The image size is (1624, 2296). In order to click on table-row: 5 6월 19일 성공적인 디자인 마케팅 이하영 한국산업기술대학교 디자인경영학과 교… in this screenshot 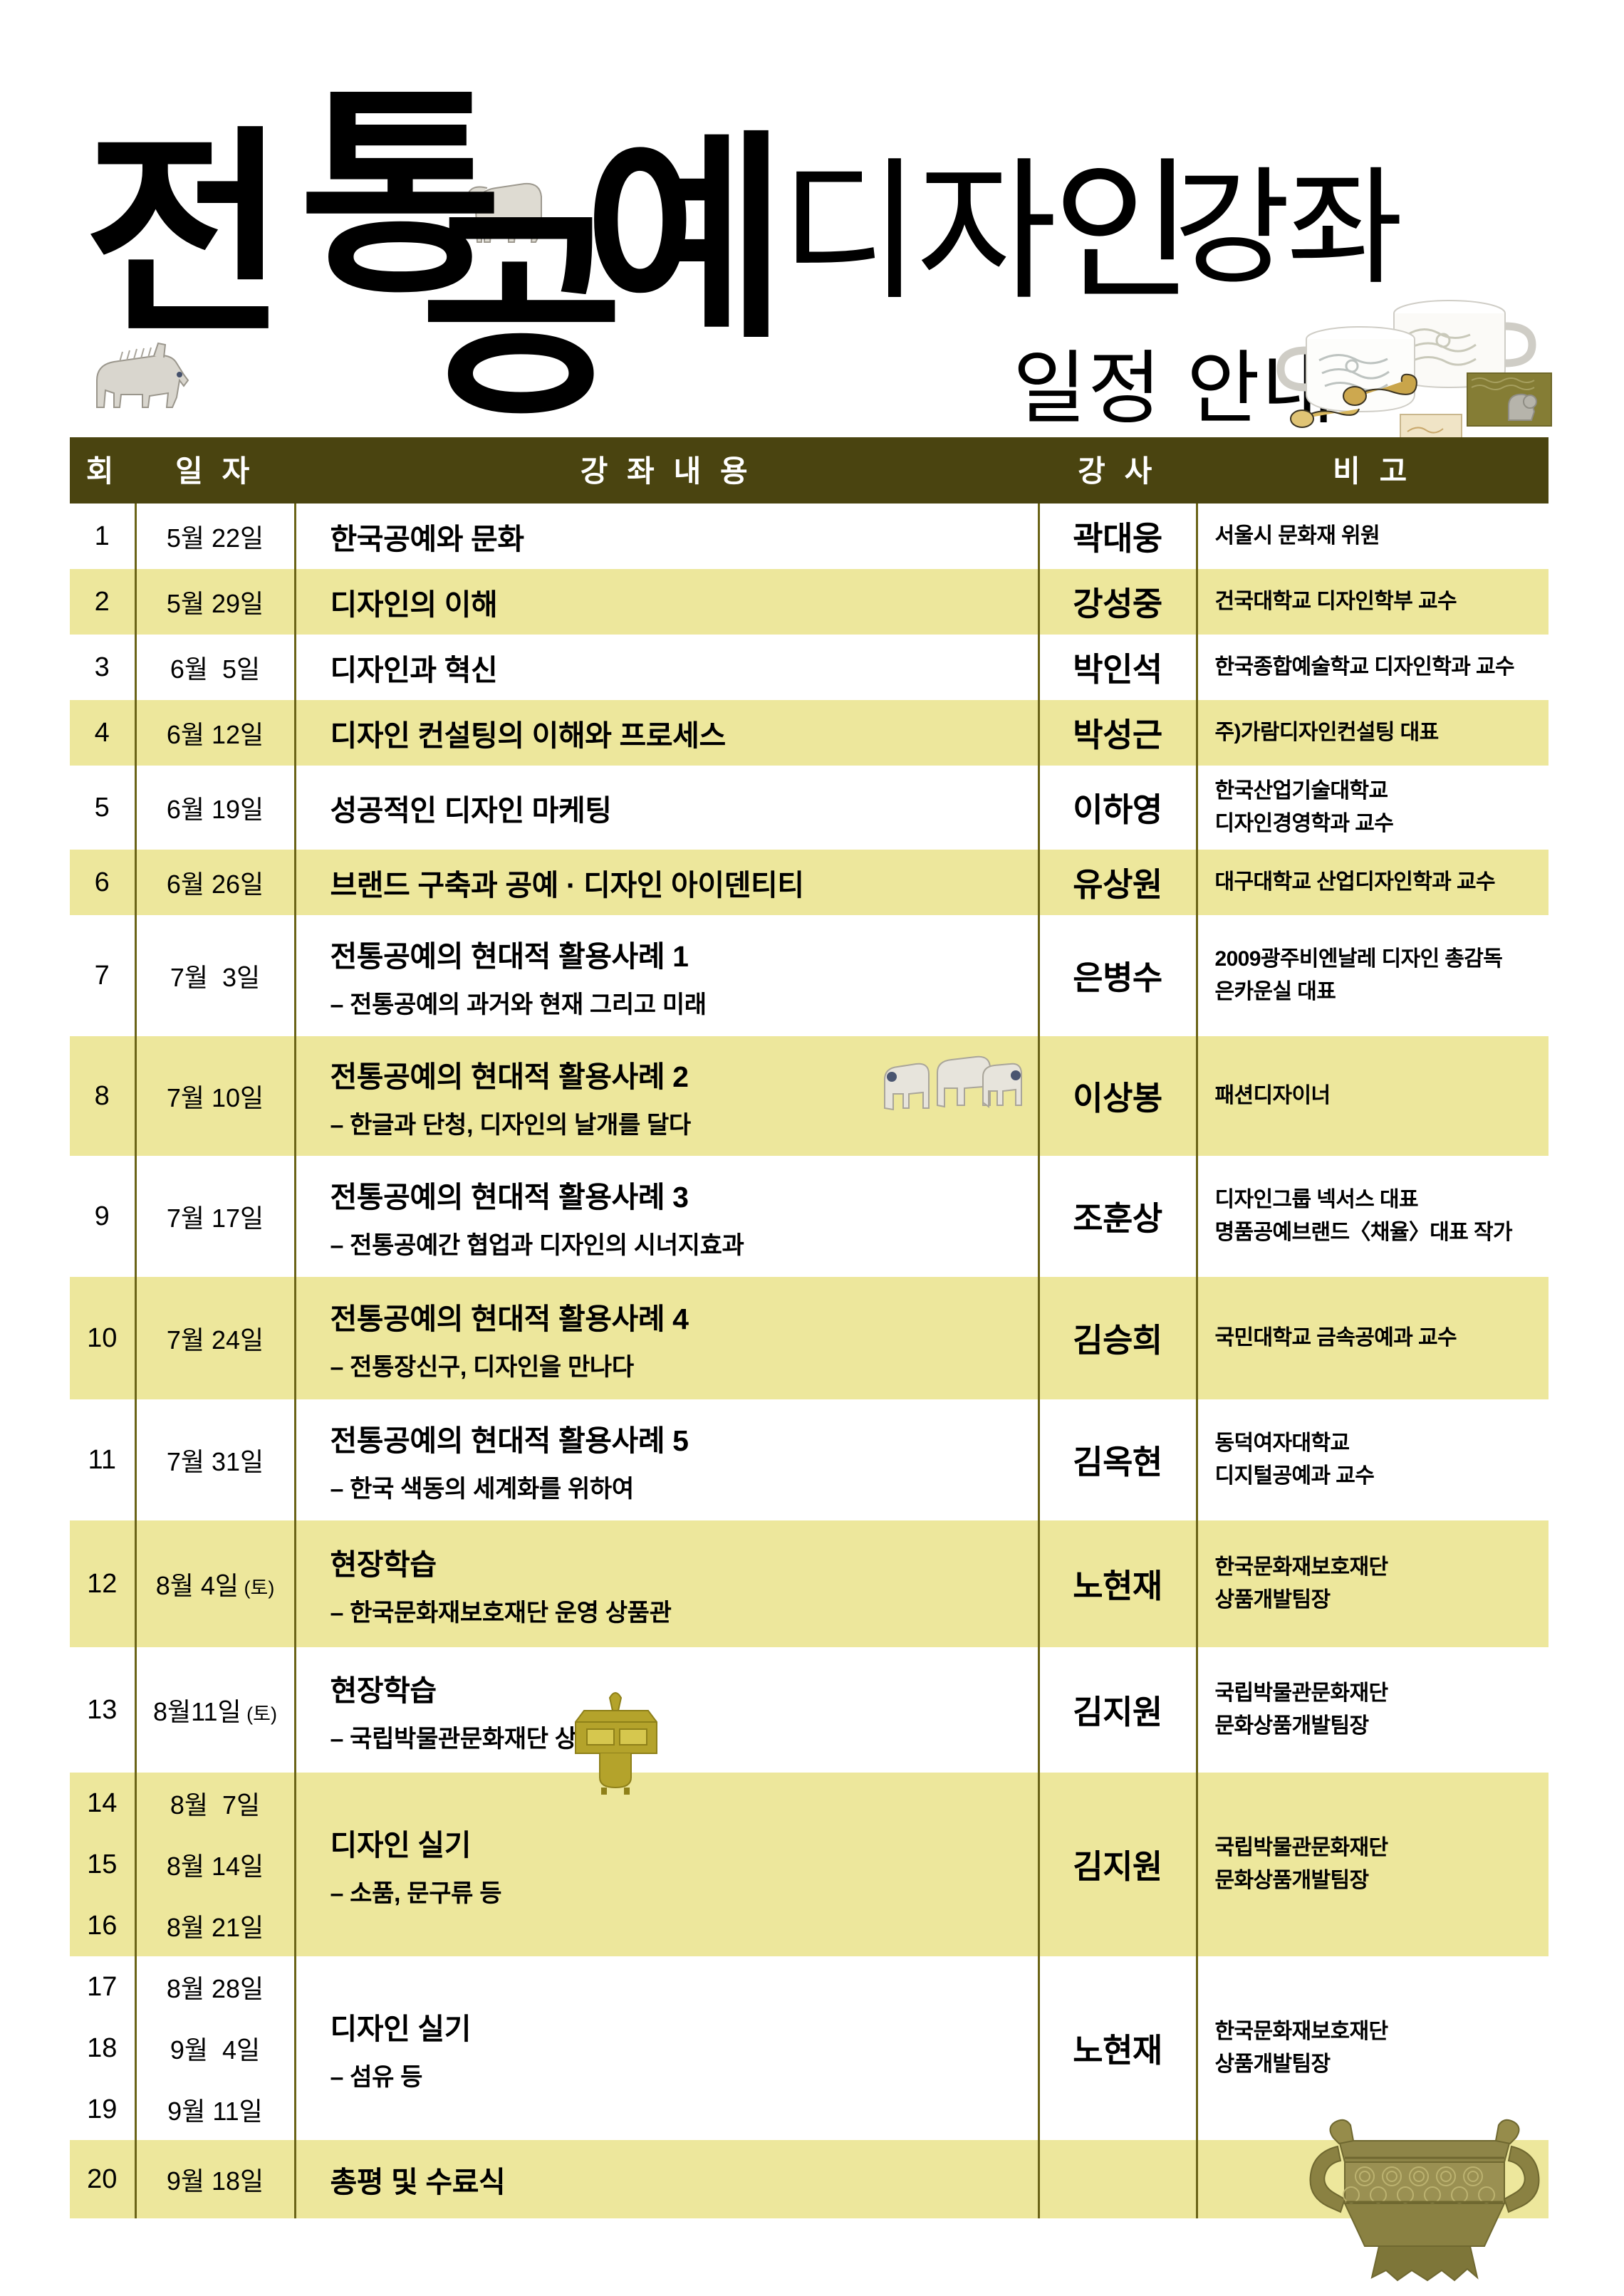, I will do `click(809, 808)`.